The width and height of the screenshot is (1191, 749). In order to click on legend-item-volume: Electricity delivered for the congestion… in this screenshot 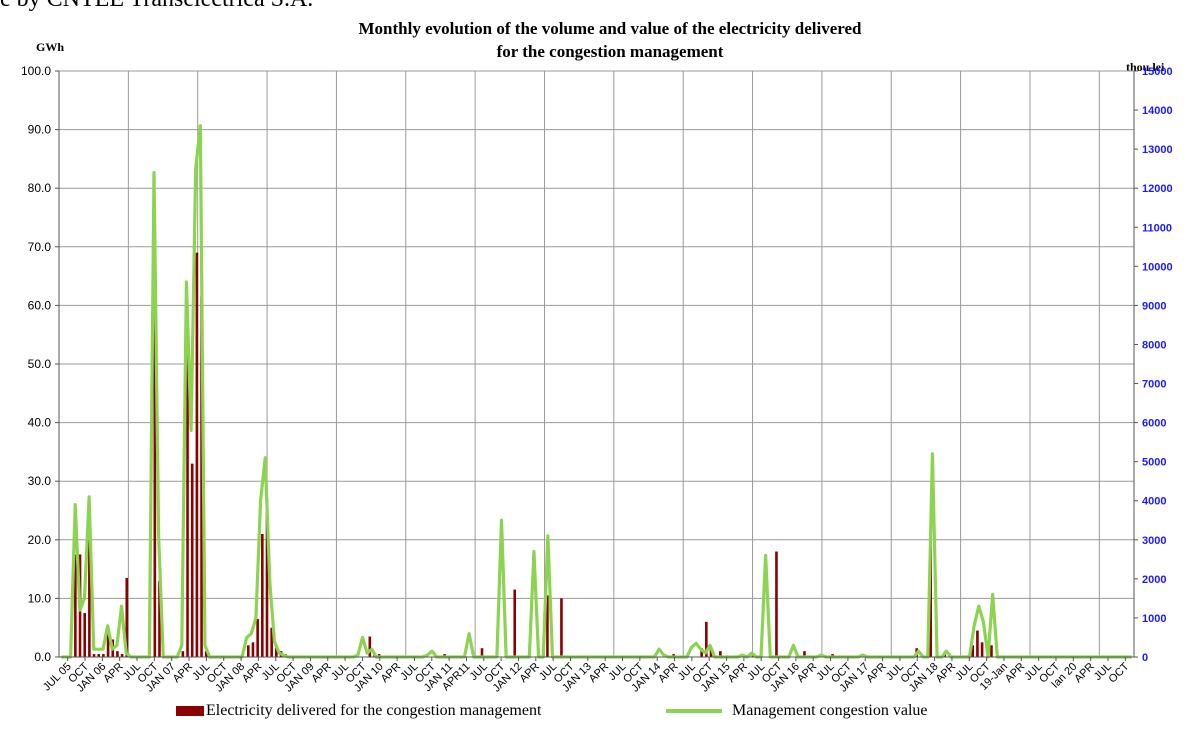, I will do `click(358, 711)`.